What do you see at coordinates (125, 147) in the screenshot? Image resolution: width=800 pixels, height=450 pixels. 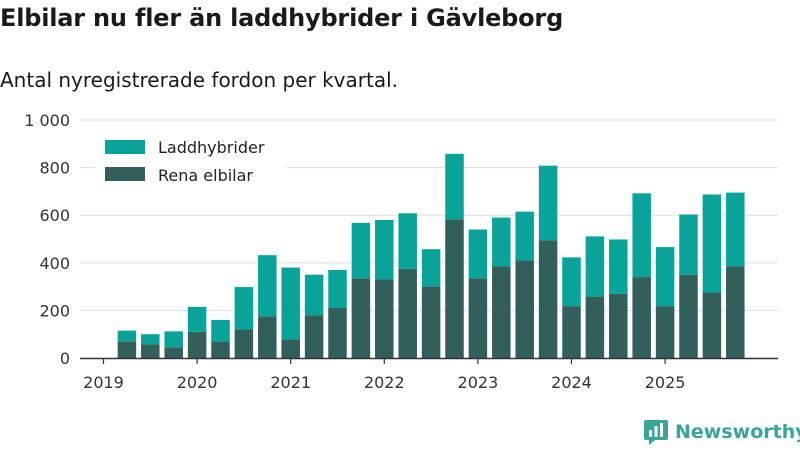 I see `legend-swatch-laddhybrider` at bounding box center [125, 147].